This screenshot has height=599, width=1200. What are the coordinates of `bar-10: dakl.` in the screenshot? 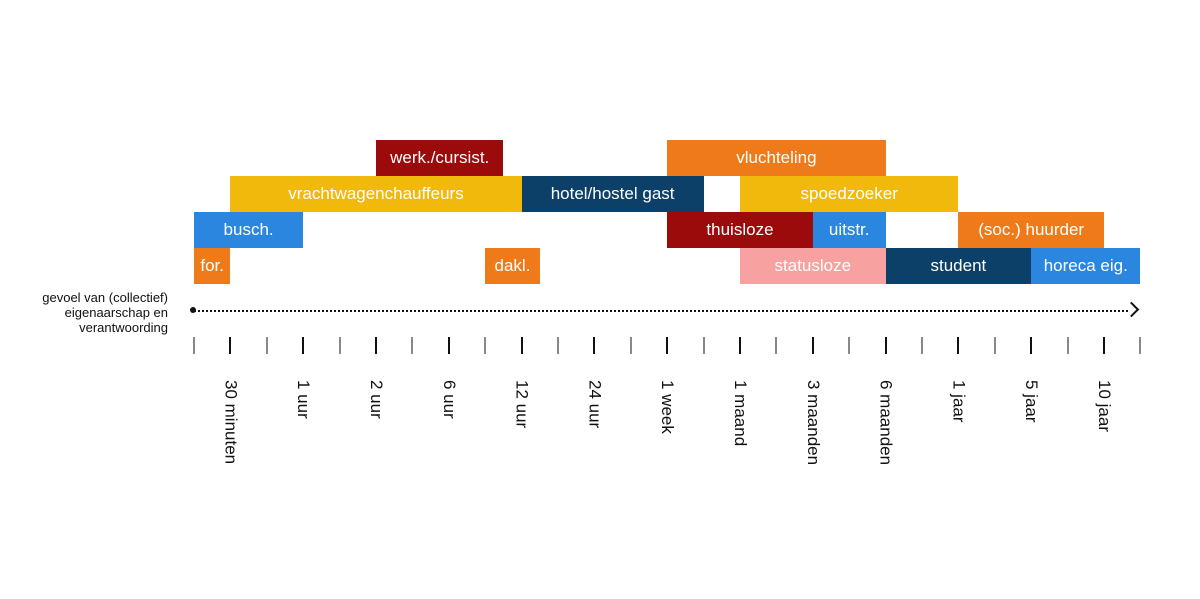 It's located at (512, 266).